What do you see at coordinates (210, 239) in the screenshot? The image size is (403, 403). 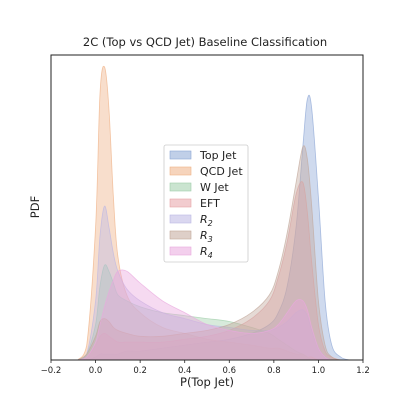 I see `legend-label-subscript: 3` at bounding box center [210, 239].